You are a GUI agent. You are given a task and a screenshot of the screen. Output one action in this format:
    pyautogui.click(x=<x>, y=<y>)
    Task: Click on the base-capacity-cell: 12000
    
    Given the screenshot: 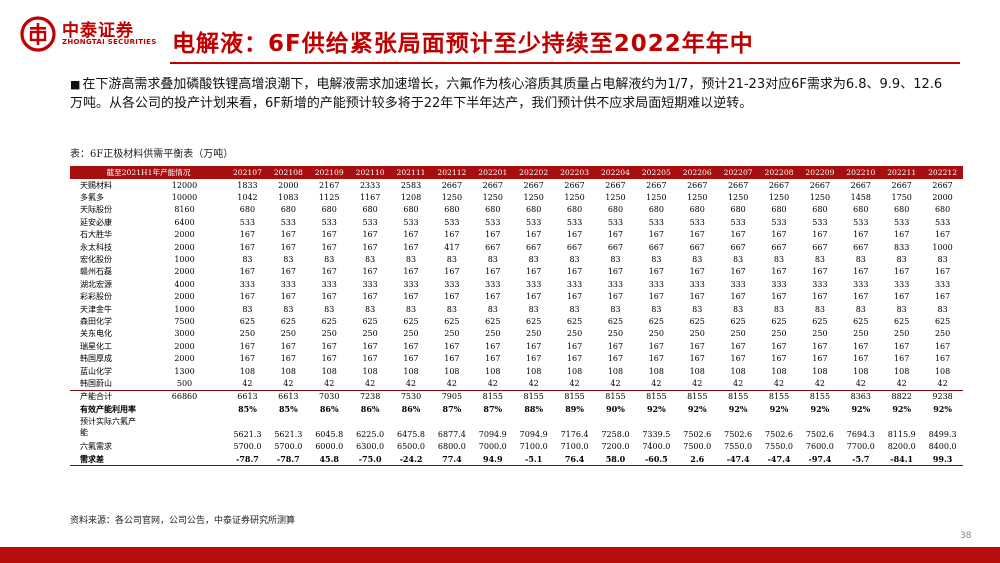 What is the action you would take?
    pyautogui.click(x=184, y=185)
    